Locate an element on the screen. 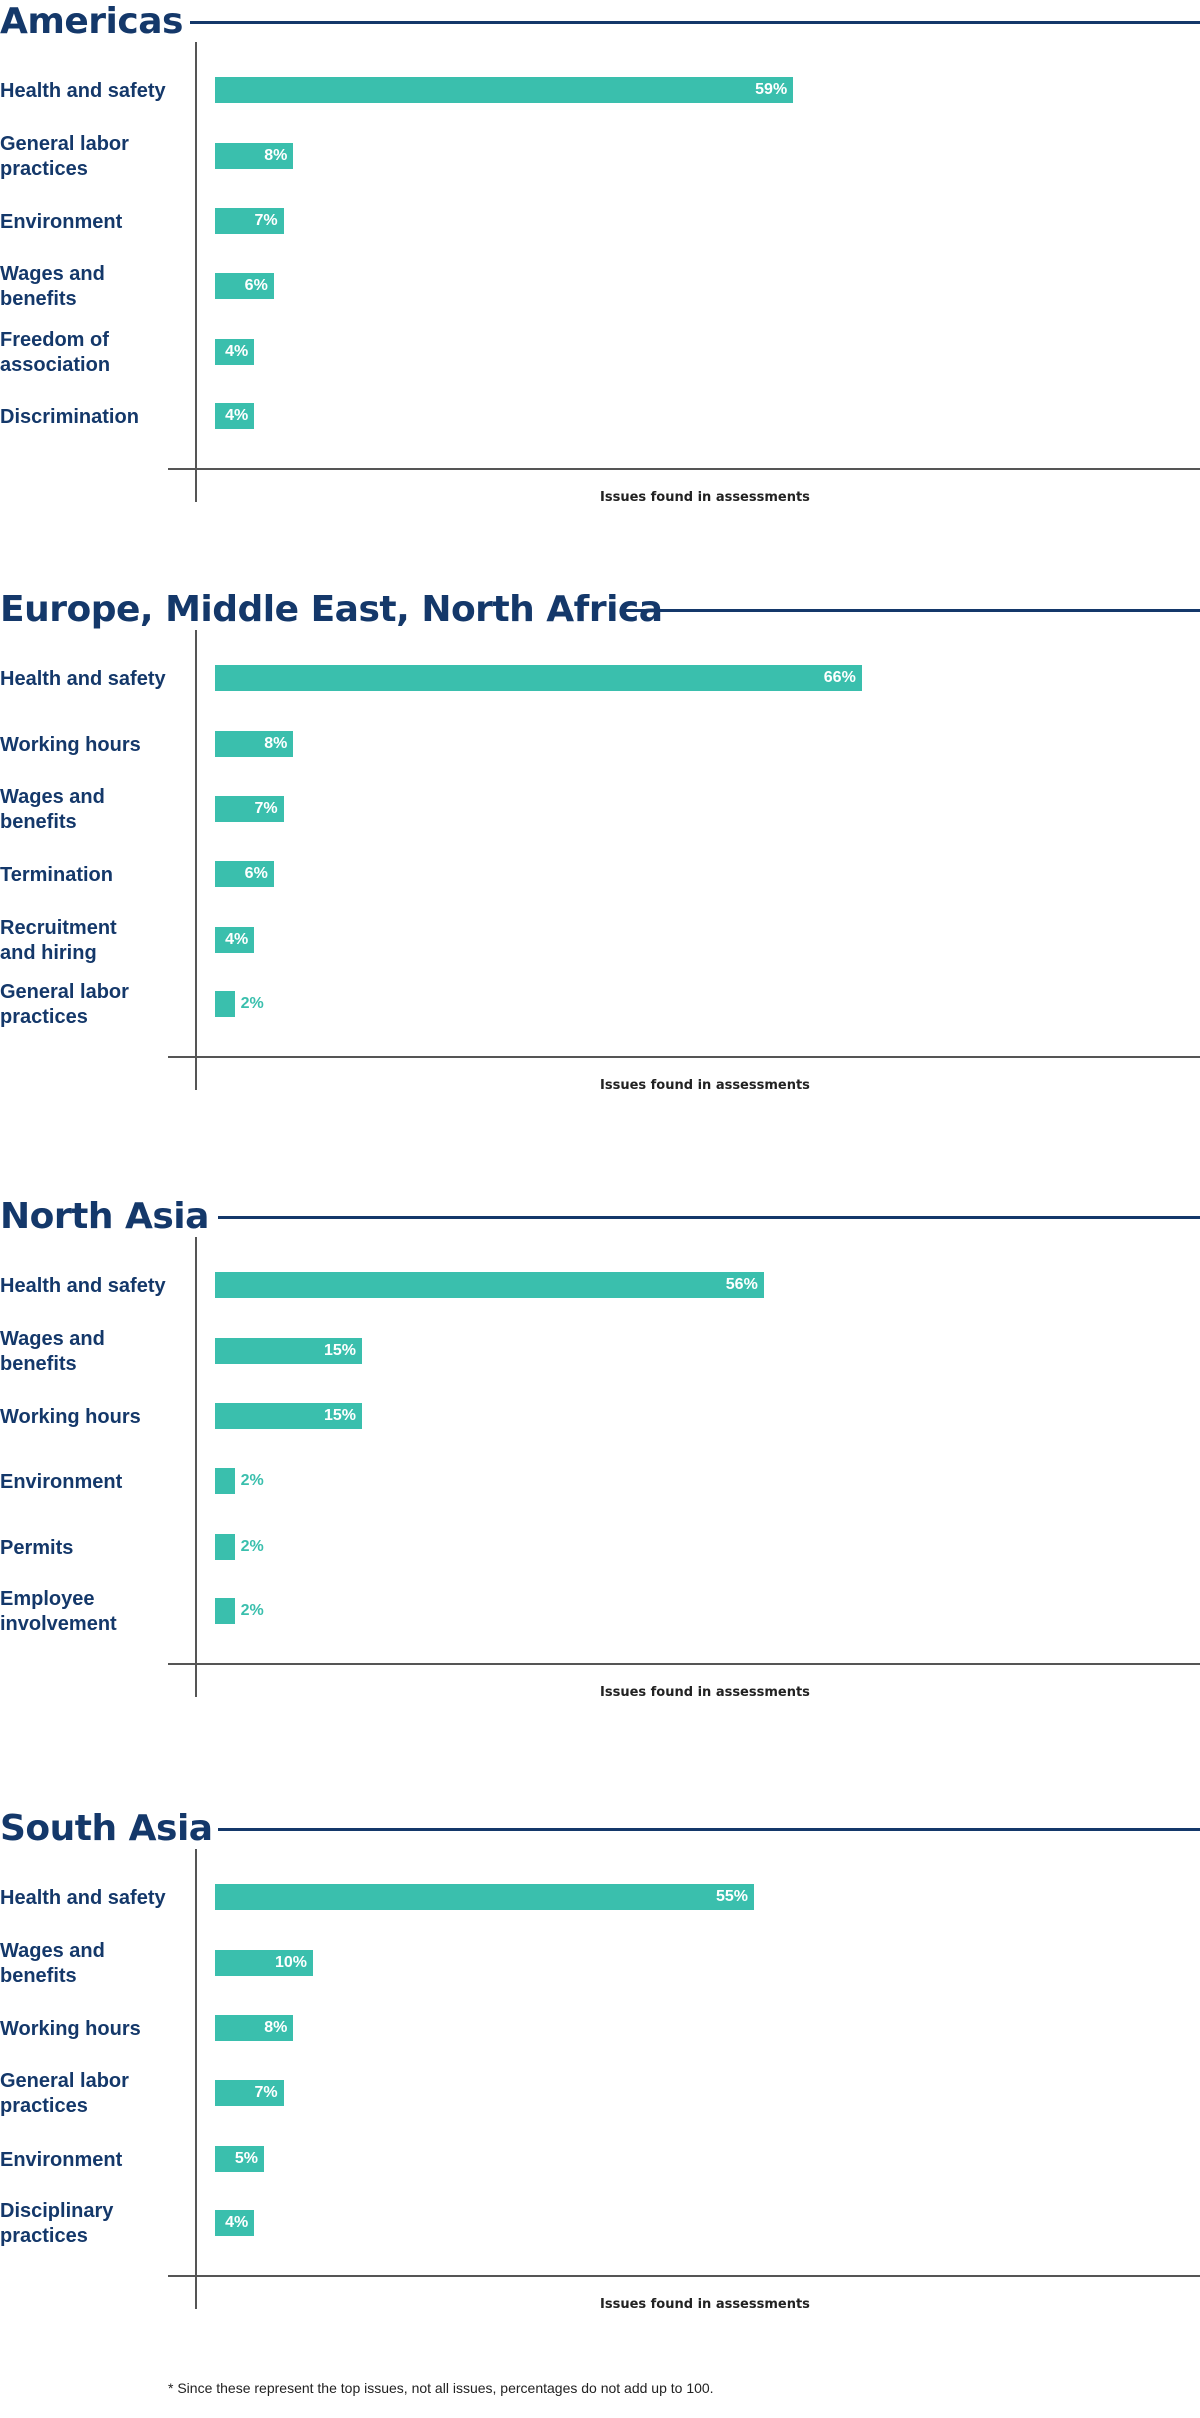 This screenshot has width=1200, height=2418. category-label: Environment is located at coordinates (92, 1482).